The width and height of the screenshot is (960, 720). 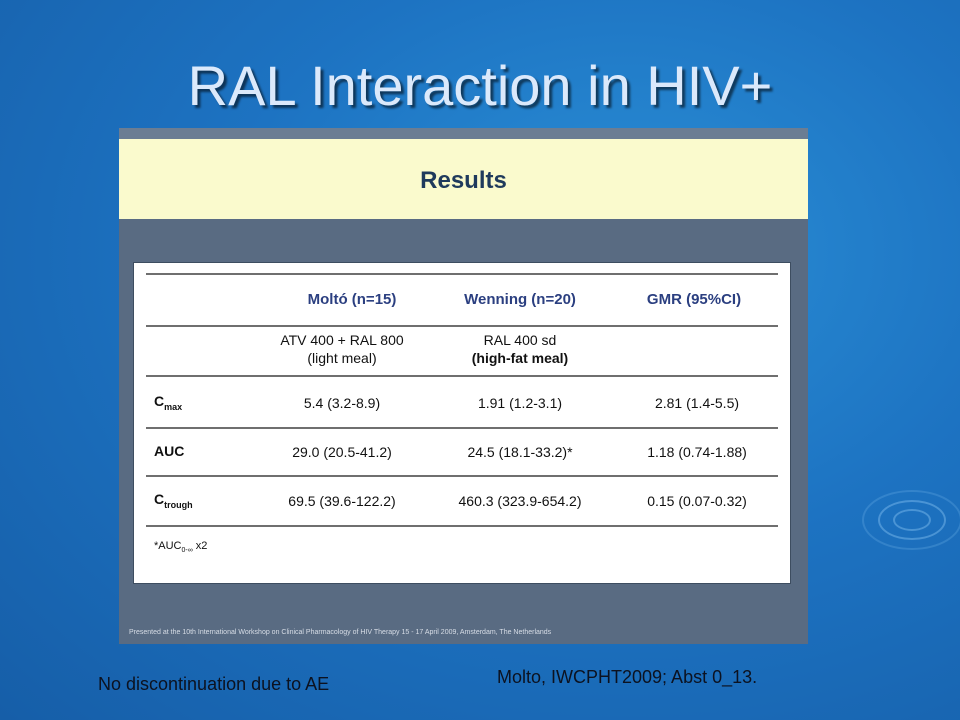 What do you see at coordinates (480, 85) in the screenshot?
I see `slide-title: RAL Interaction in HIV+` at bounding box center [480, 85].